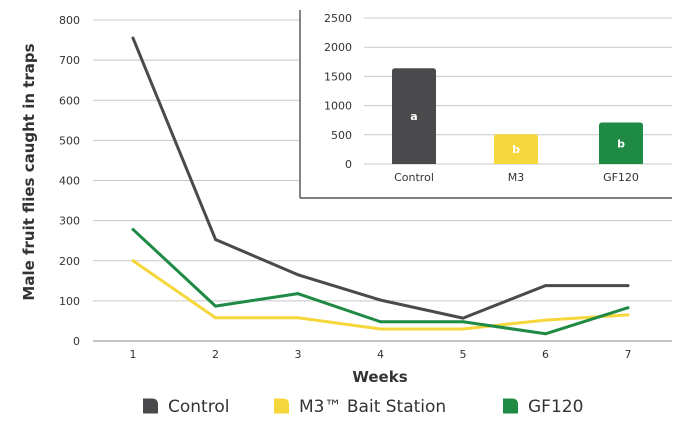 The height and width of the screenshot is (428, 675). I want to click on main-y-tick-label: 100, so click(69, 301).